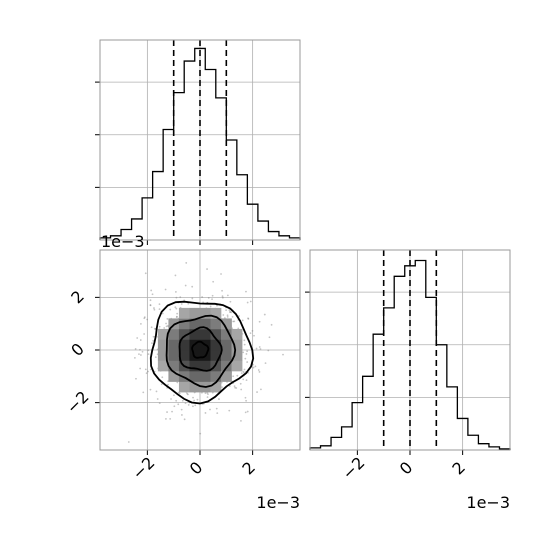  Describe the element at coordinates (198, 142) in the screenshot. I see `marginal-histogram-x-panel` at that location.